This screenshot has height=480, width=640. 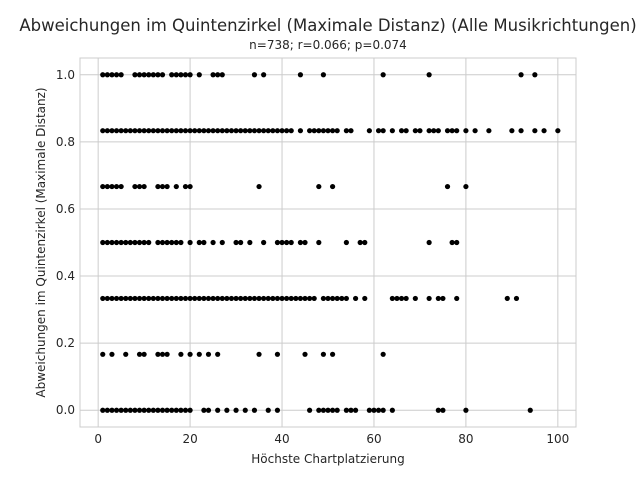 I want to click on x-tick-label: 60, so click(x=373, y=439).